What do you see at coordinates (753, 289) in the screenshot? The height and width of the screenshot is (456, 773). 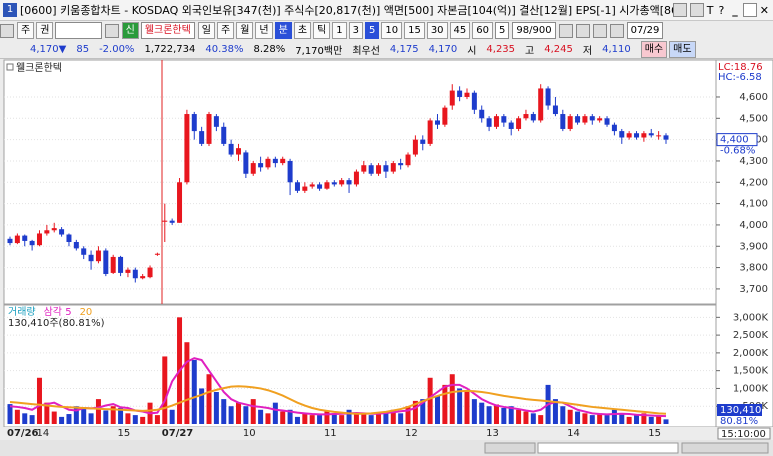 I see `y-tick-label: 3,700` at bounding box center [753, 289].